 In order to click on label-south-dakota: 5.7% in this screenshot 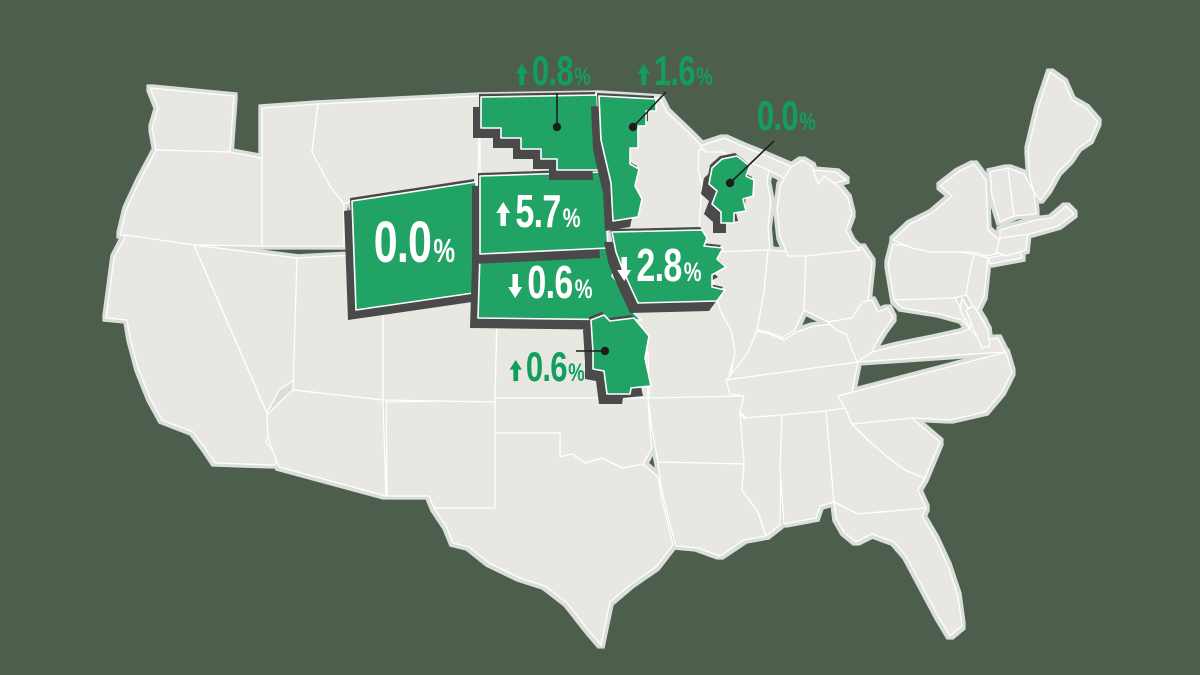, I will do `click(538, 211)`.